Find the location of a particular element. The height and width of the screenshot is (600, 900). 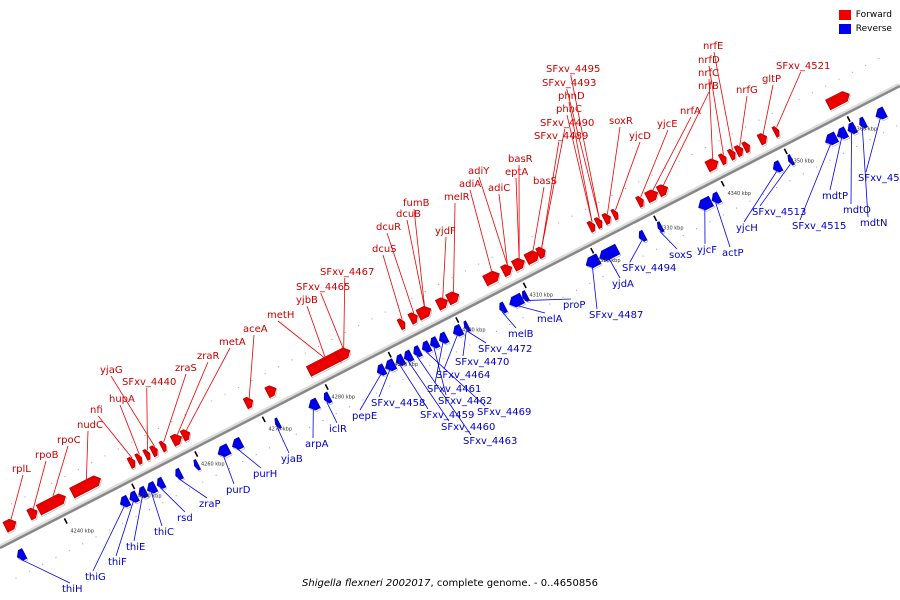

reverse-gene-label: SFxv_4520 is located at coordinates (879, 178).